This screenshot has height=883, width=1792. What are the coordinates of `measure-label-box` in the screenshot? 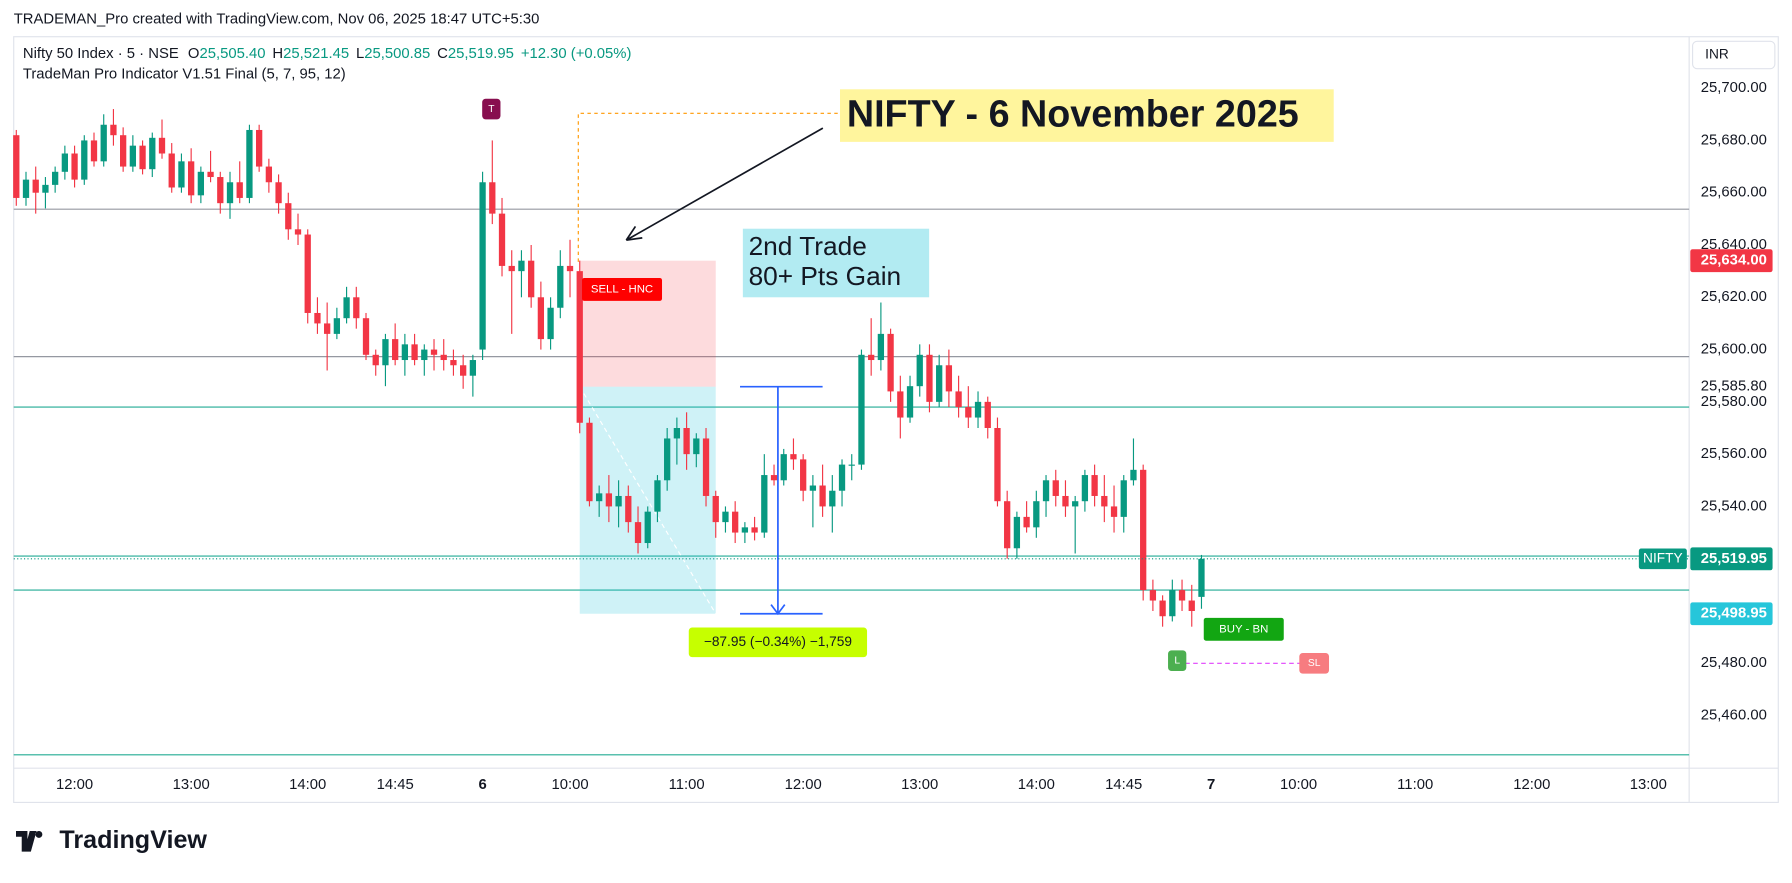 It's located at (778, 642).